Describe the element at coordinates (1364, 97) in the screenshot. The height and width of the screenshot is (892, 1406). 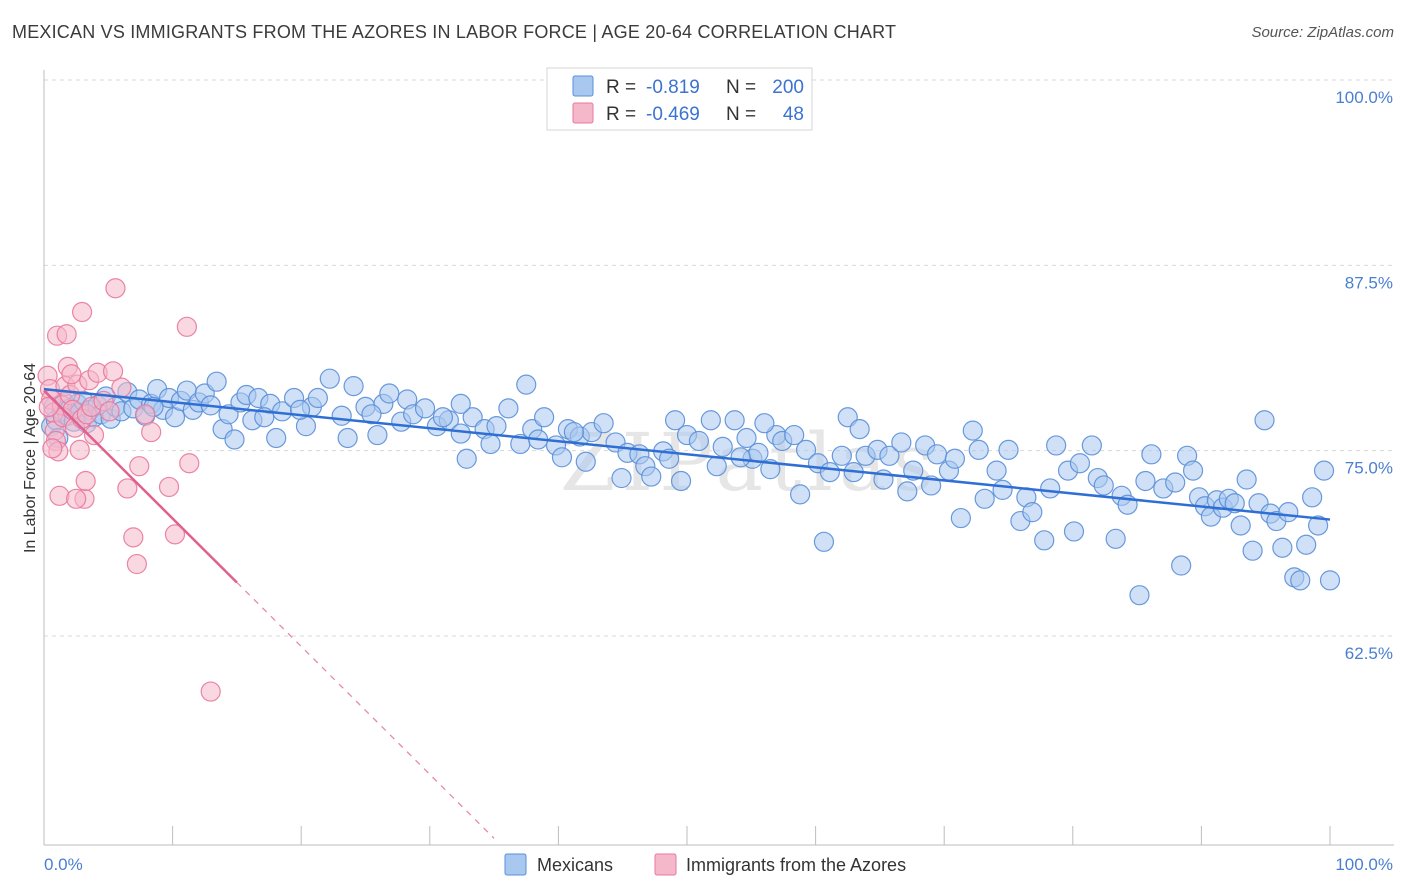
I see `y-tick-label: 100.0%` at that location.